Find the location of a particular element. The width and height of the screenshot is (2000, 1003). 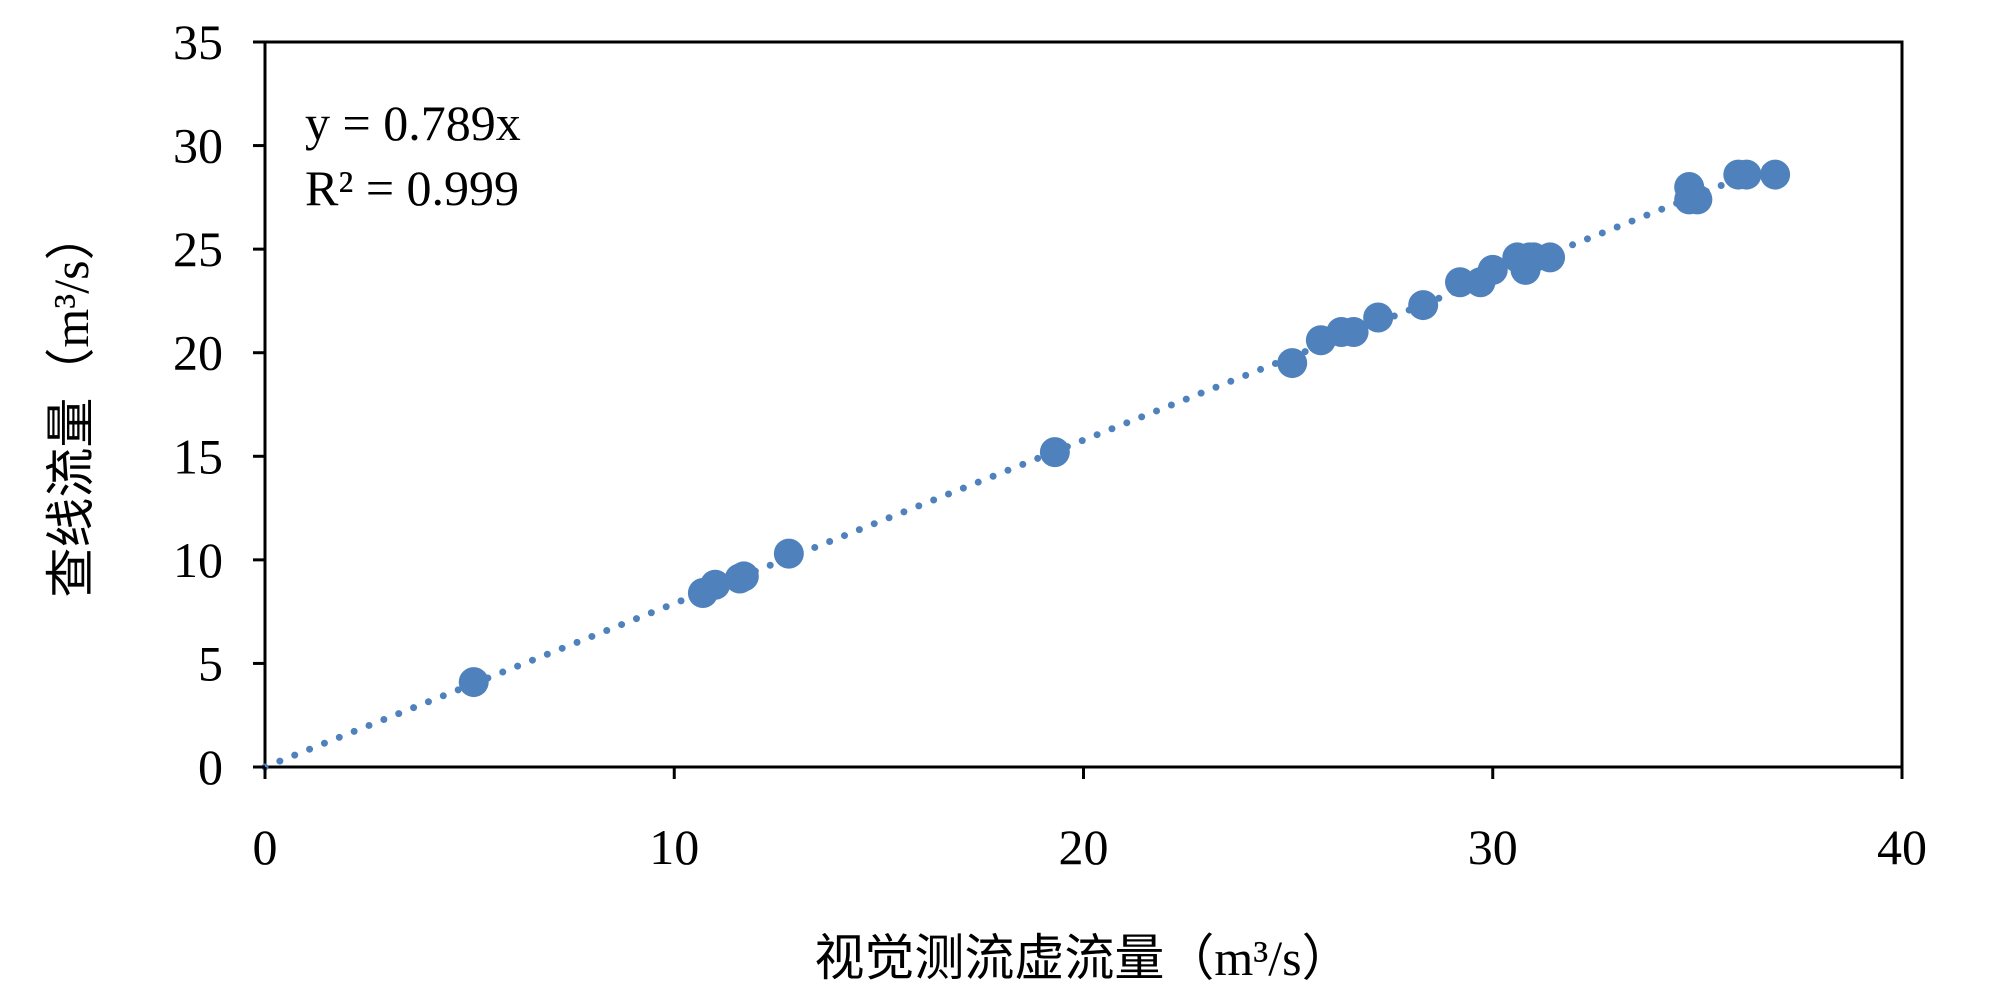

y-tick-label: 10 is located at coordinates (198, 560).